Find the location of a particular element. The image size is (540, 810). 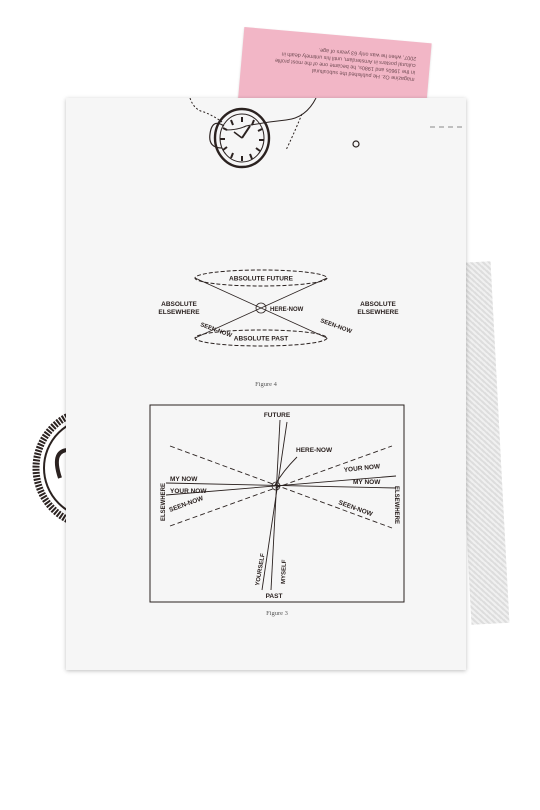

clock-doodle is located at coordinates (327, 133).